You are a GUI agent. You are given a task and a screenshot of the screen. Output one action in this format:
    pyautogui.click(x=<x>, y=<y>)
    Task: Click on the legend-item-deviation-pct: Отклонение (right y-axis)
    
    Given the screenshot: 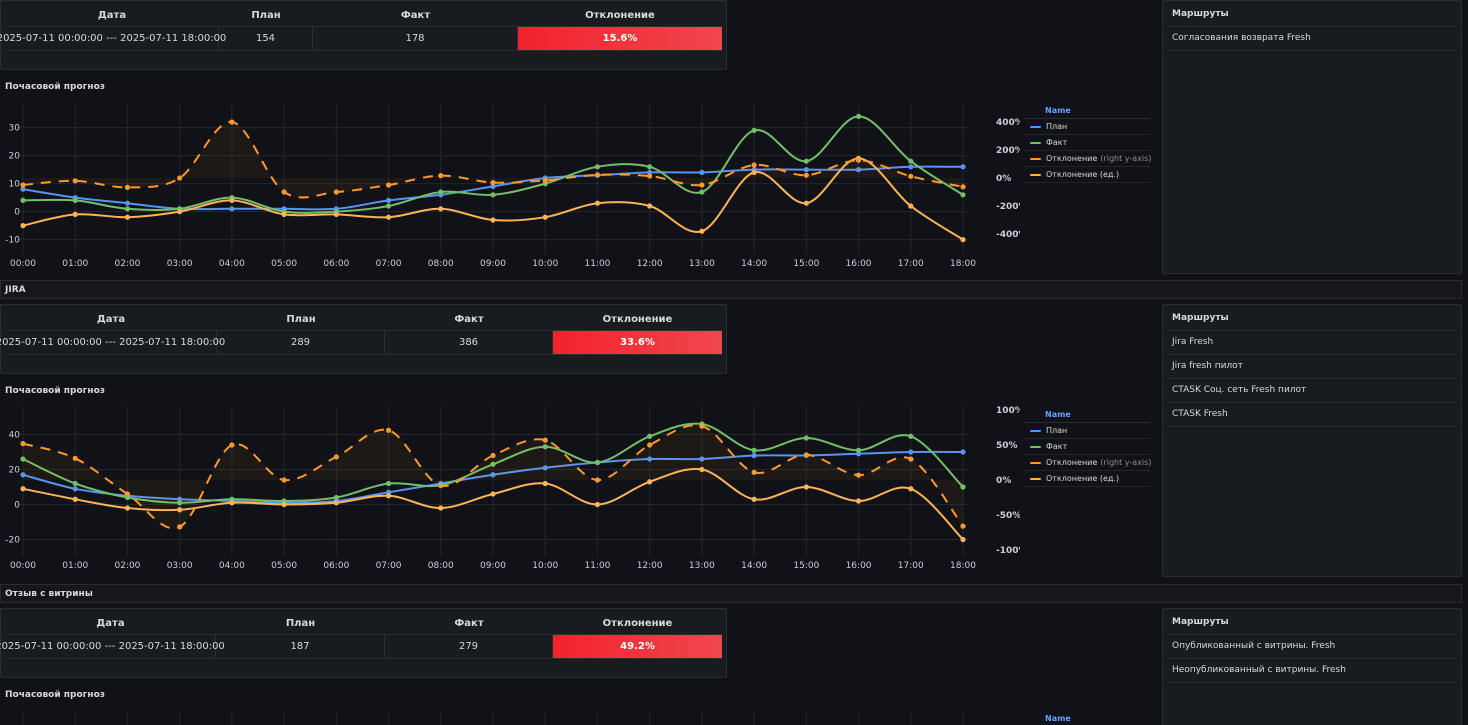 What is the action you would take?
    pyautogui.click(x=1087, y=159)
    